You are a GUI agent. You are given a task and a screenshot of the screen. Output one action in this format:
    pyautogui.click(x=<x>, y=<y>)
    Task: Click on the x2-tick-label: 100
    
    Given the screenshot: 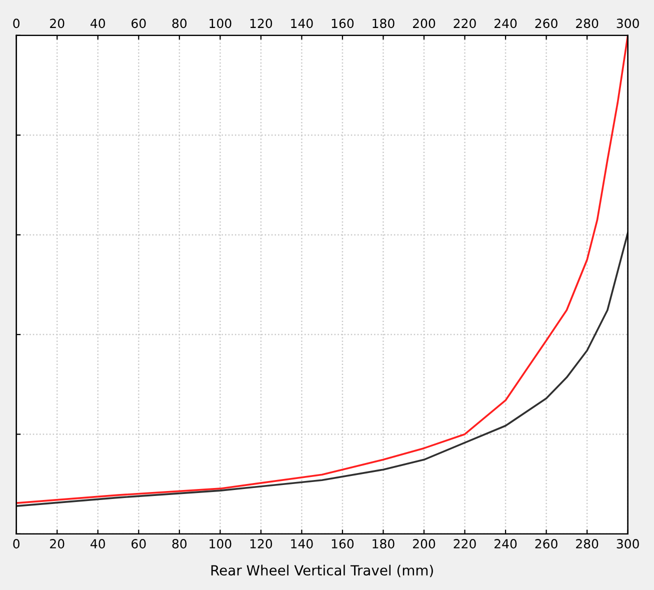 What is the action you would take?
    pyautogui.click(x=221, y=23)
    